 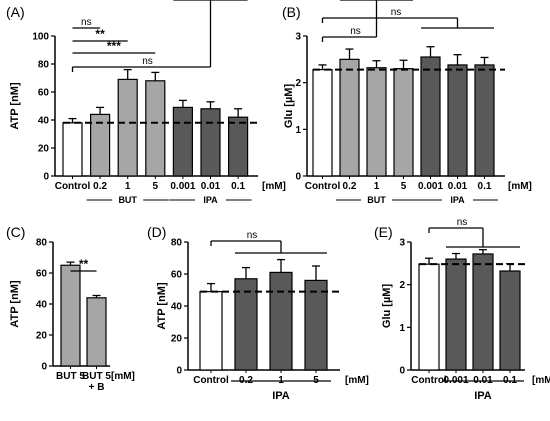 What do you see at coordinates (156, 232) in the screenshot?
I see `panel-label: (D)` at bounding box center [156, 232].